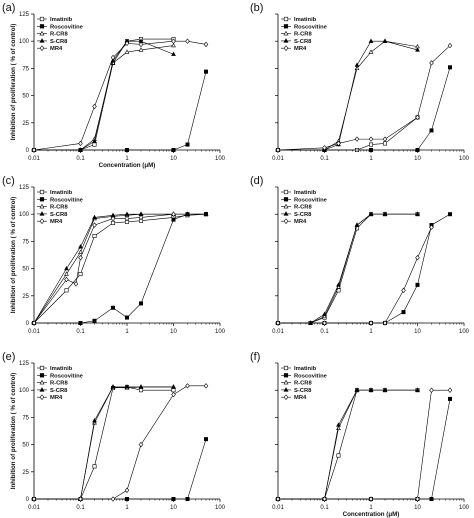  I want to click on y-tick-label: 125, so click(24, 15).